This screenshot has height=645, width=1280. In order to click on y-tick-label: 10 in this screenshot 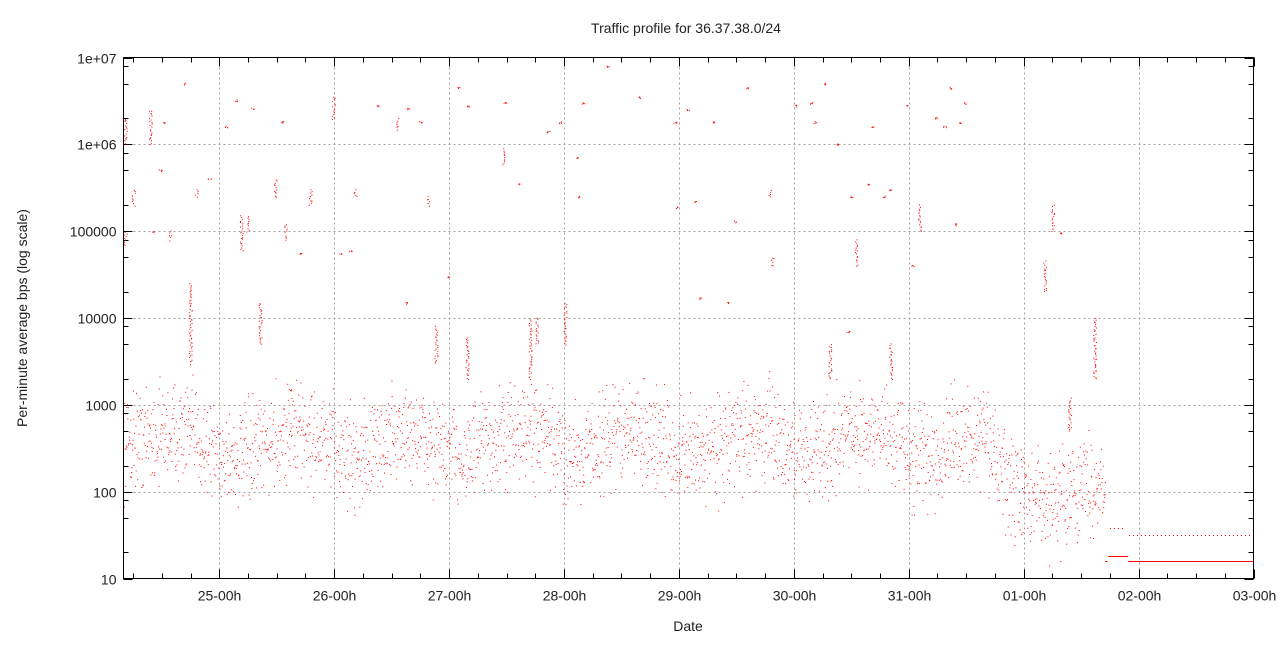, I will do `click(109, 580)`.